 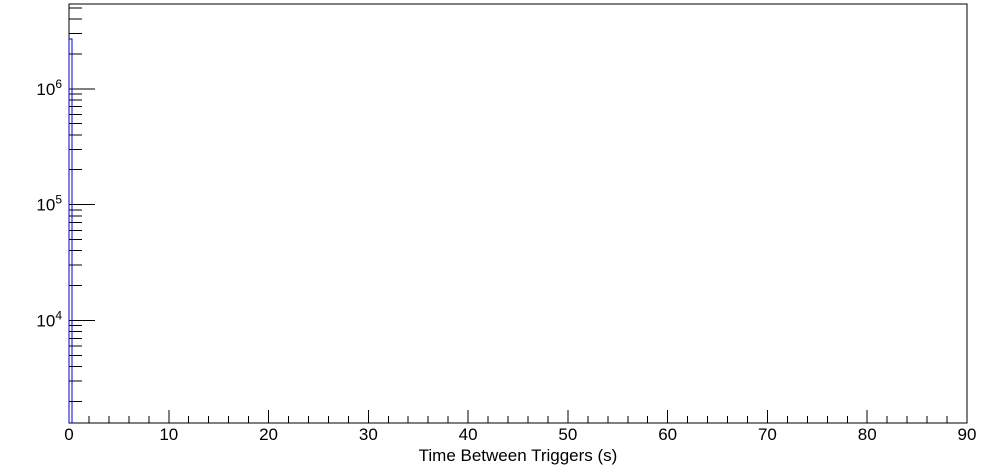 I want to click on x-axis-tick-label: 70, so click(x=767, y=434).